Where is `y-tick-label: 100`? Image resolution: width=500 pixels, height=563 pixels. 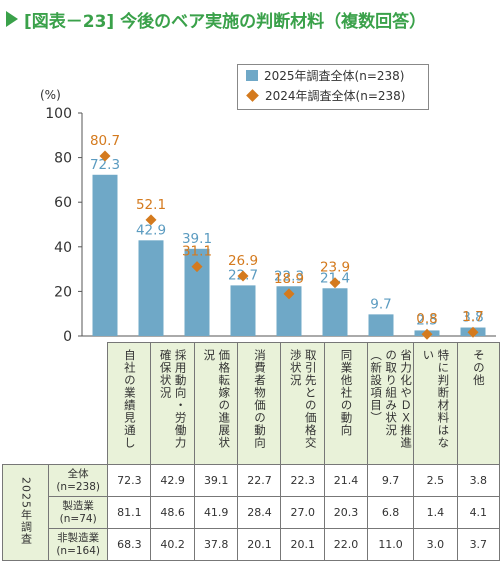
y-tick-label: 100 is located at coordinates (58, 114).